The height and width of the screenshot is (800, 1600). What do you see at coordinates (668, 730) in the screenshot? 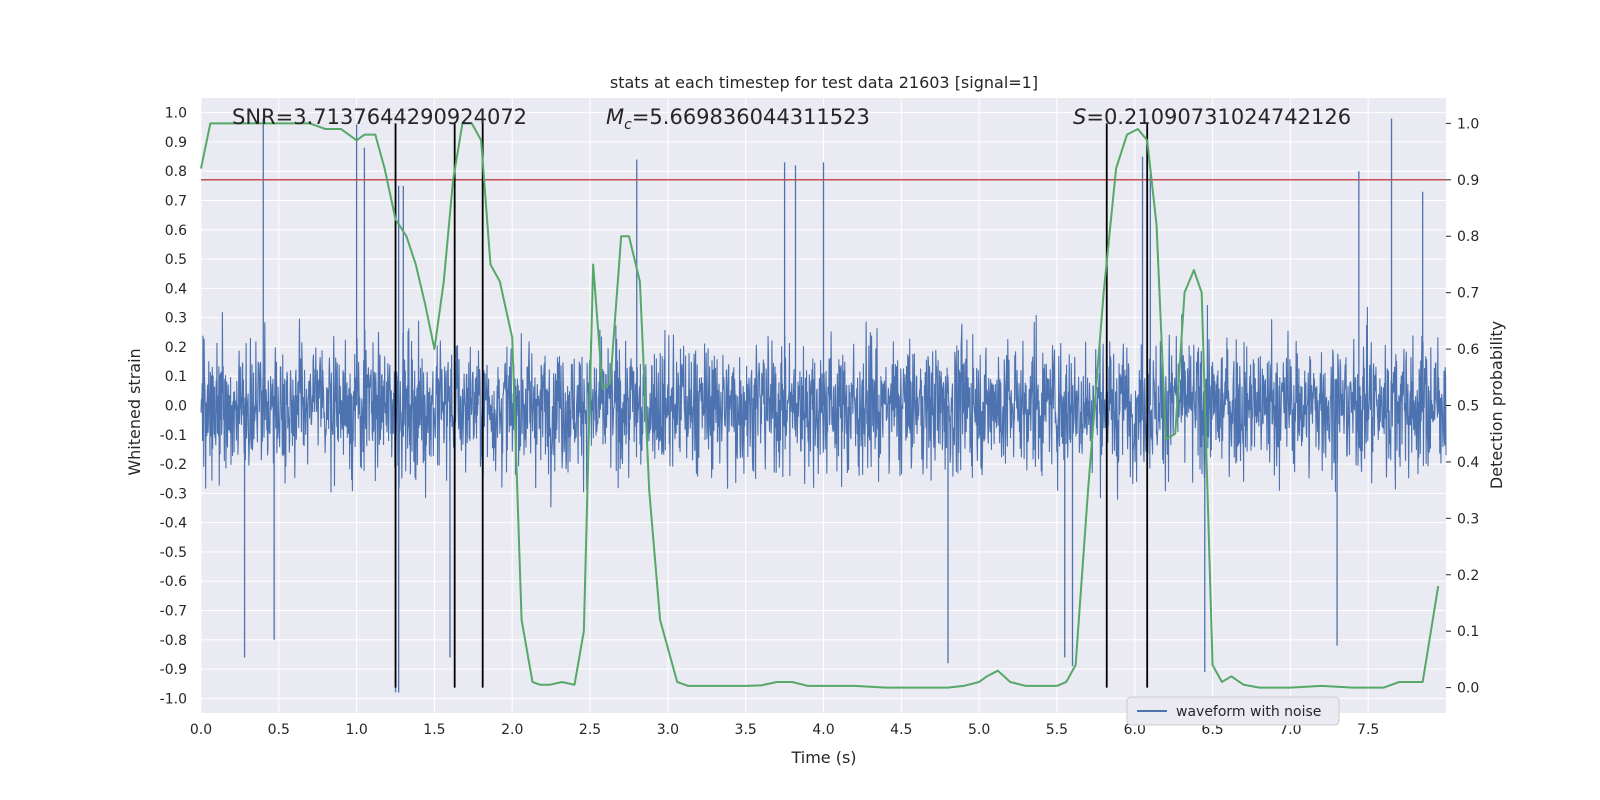
I see `x-tick-label: 3.0` at bounding box center [668, 730].